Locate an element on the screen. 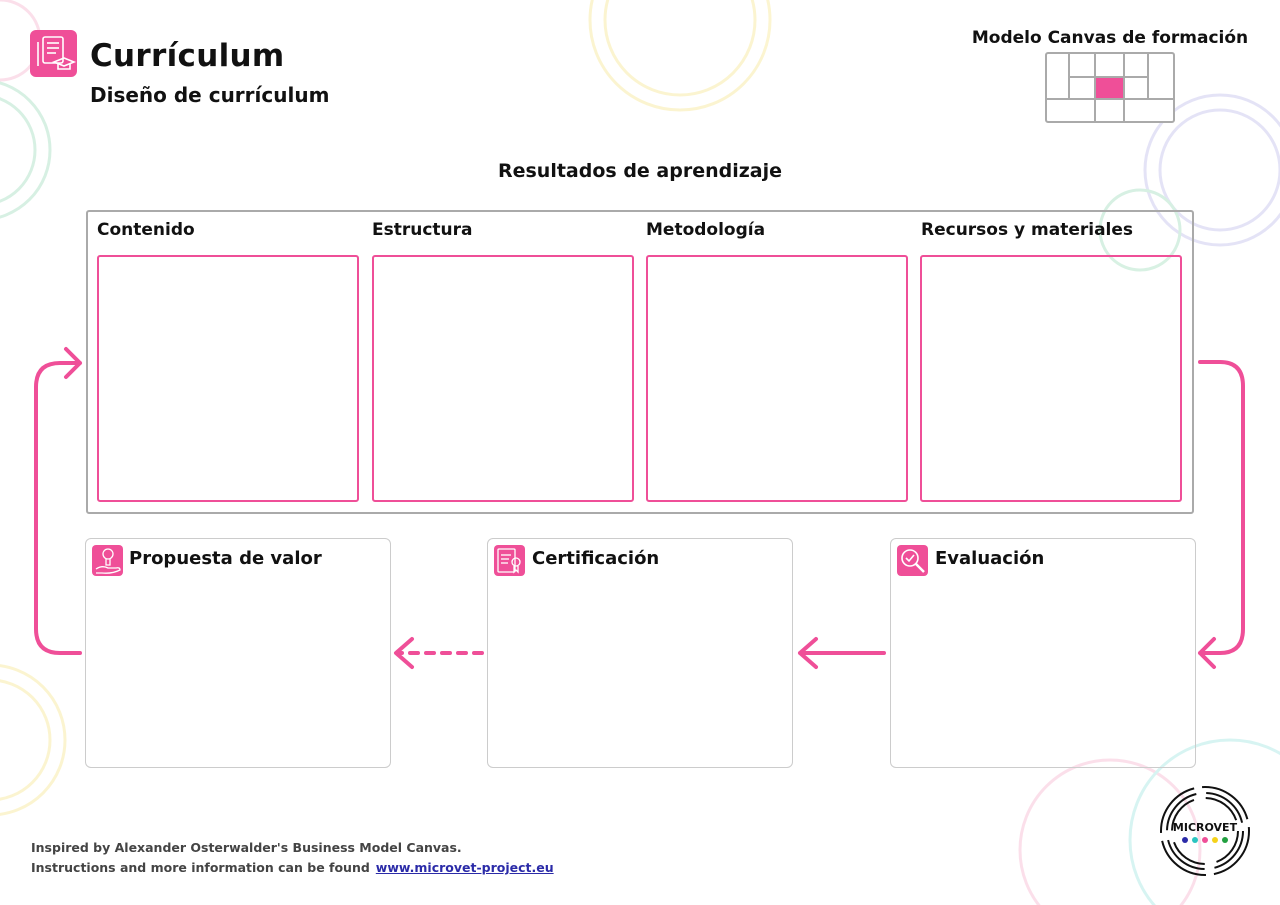  section-title: Resultados de aprendizaje is located at coordinates (640, 171).